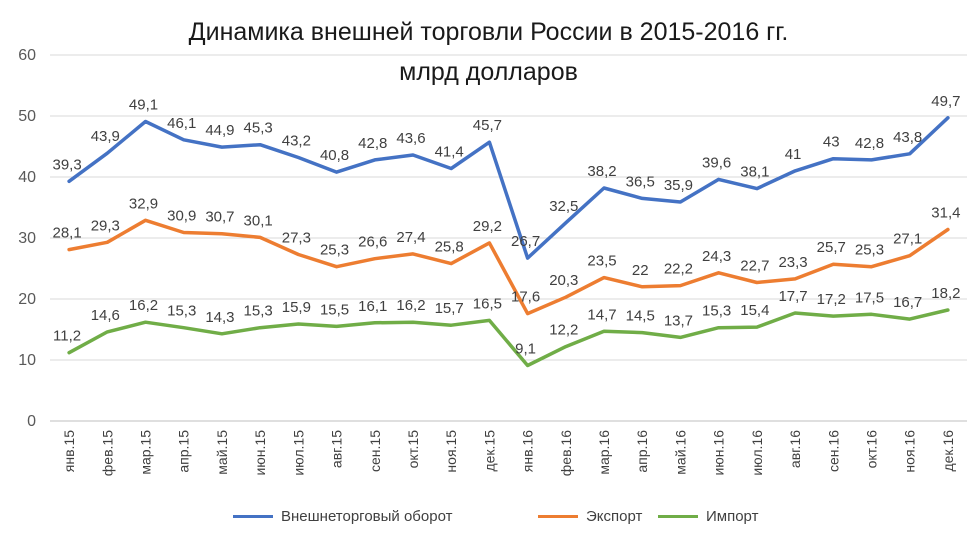  What do you see at coordinates (678, 320) in the screenshot?
I see `data-label-import: 13,7` at bounding box center [678, 320].